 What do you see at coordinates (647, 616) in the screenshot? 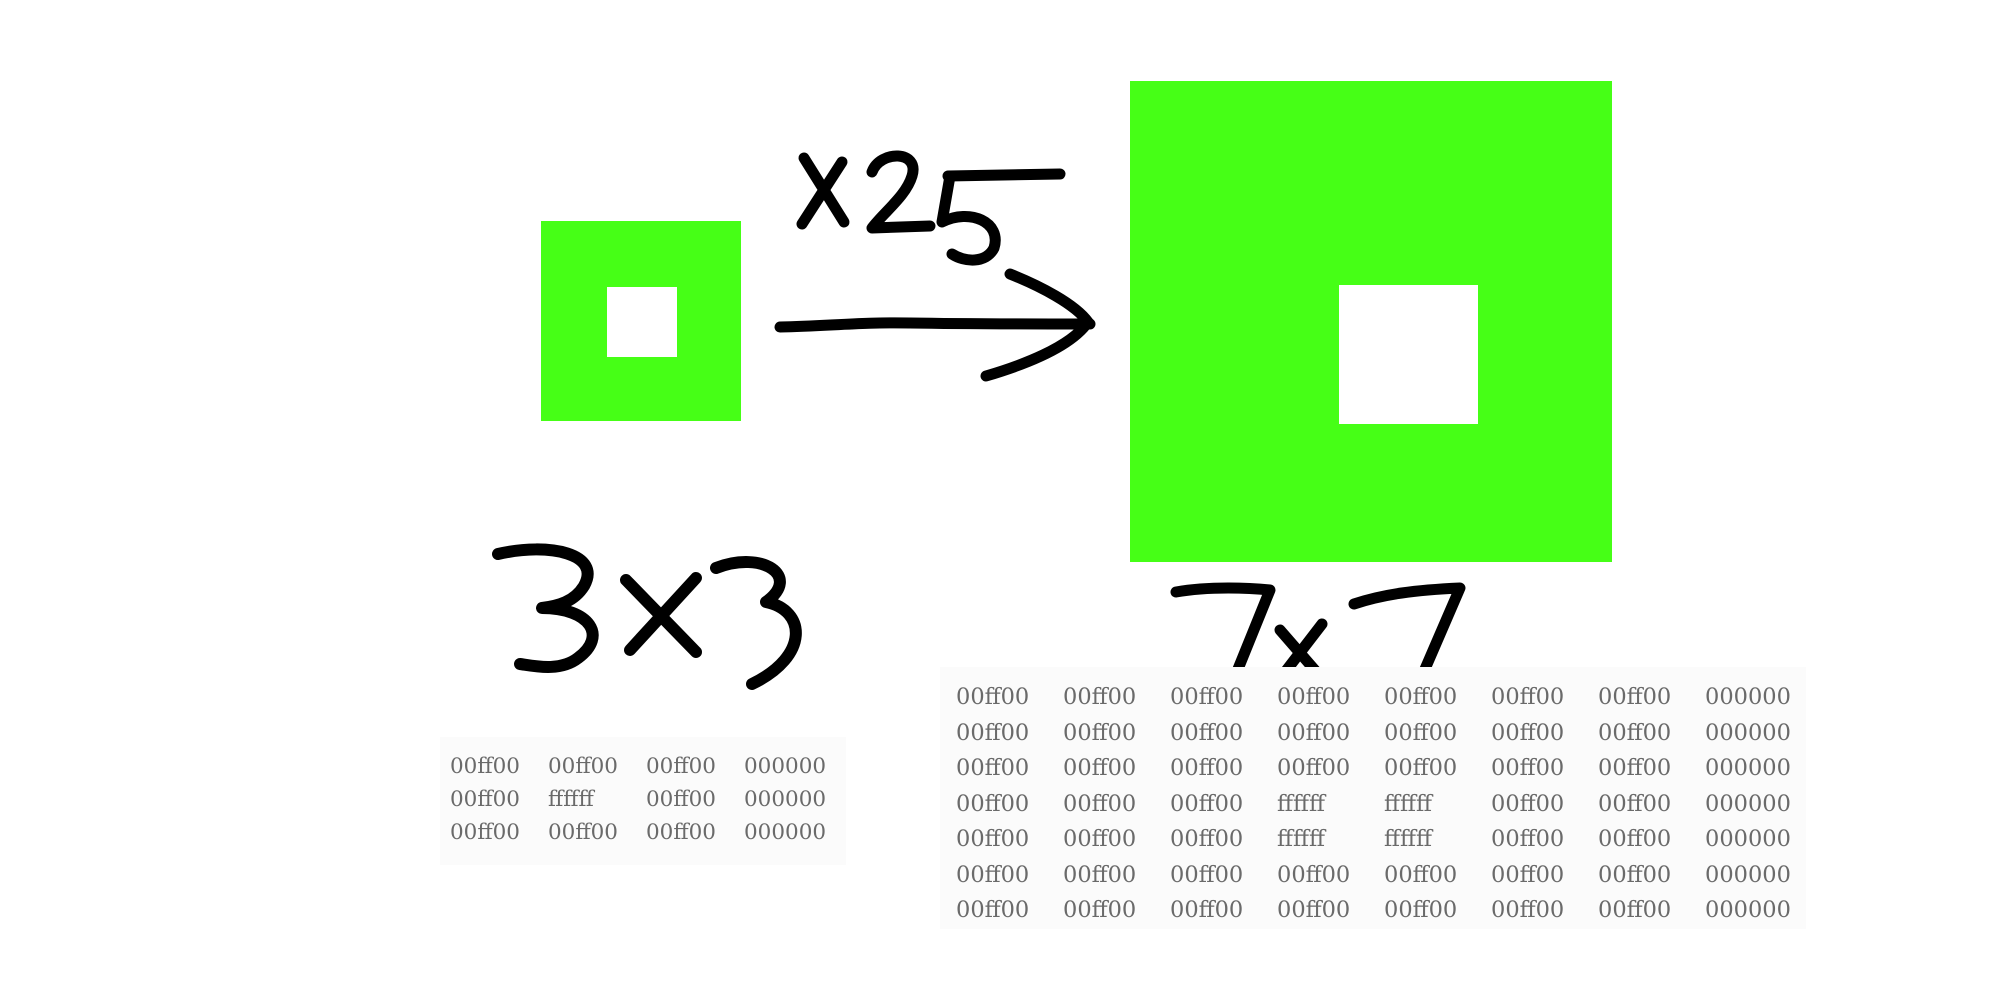
I see `small-size-label-handwritten` at bounding box center [647, 616].